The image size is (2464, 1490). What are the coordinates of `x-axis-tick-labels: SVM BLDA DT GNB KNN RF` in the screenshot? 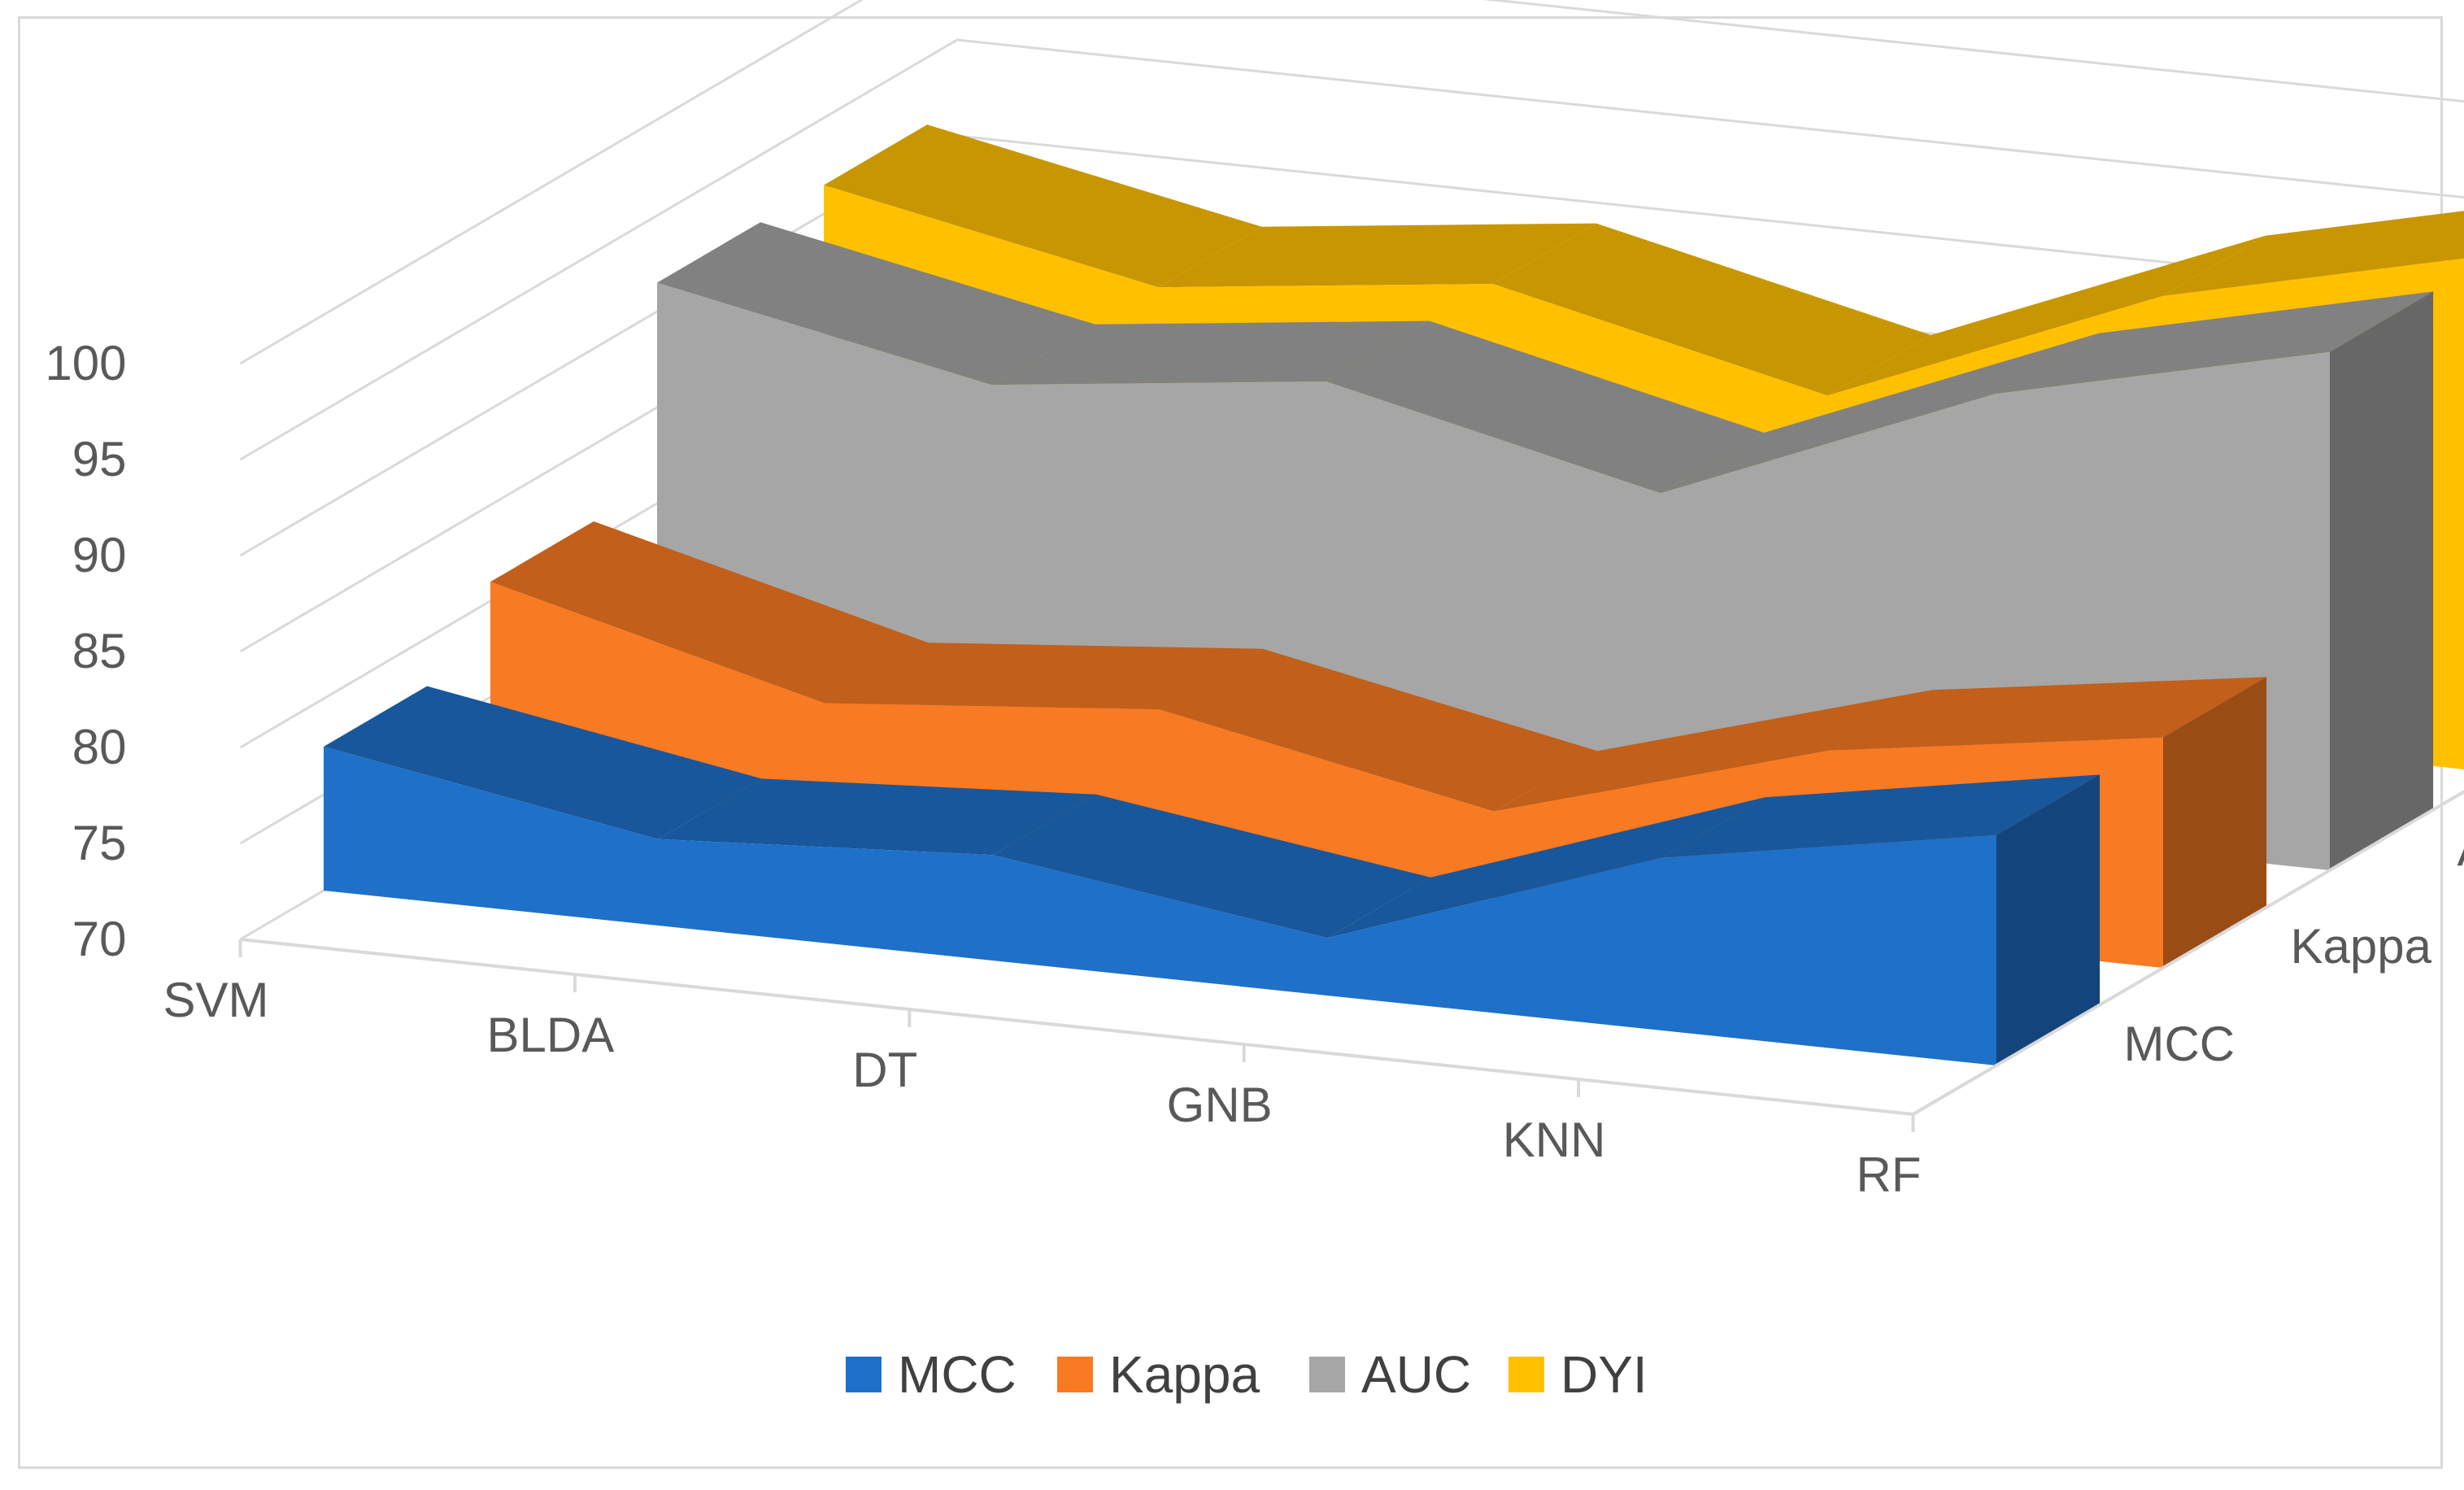 It's located at (1042, 1087).